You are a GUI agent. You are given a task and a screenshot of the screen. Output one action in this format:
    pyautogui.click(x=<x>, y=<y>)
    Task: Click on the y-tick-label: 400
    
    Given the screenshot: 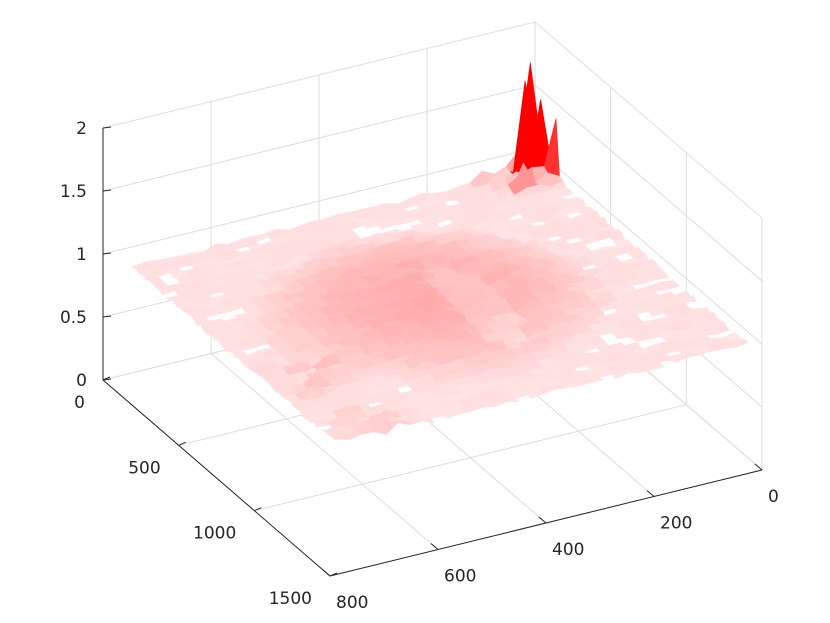 What is the action you would take?
    pyautogui.click(x=568, y=550)
    